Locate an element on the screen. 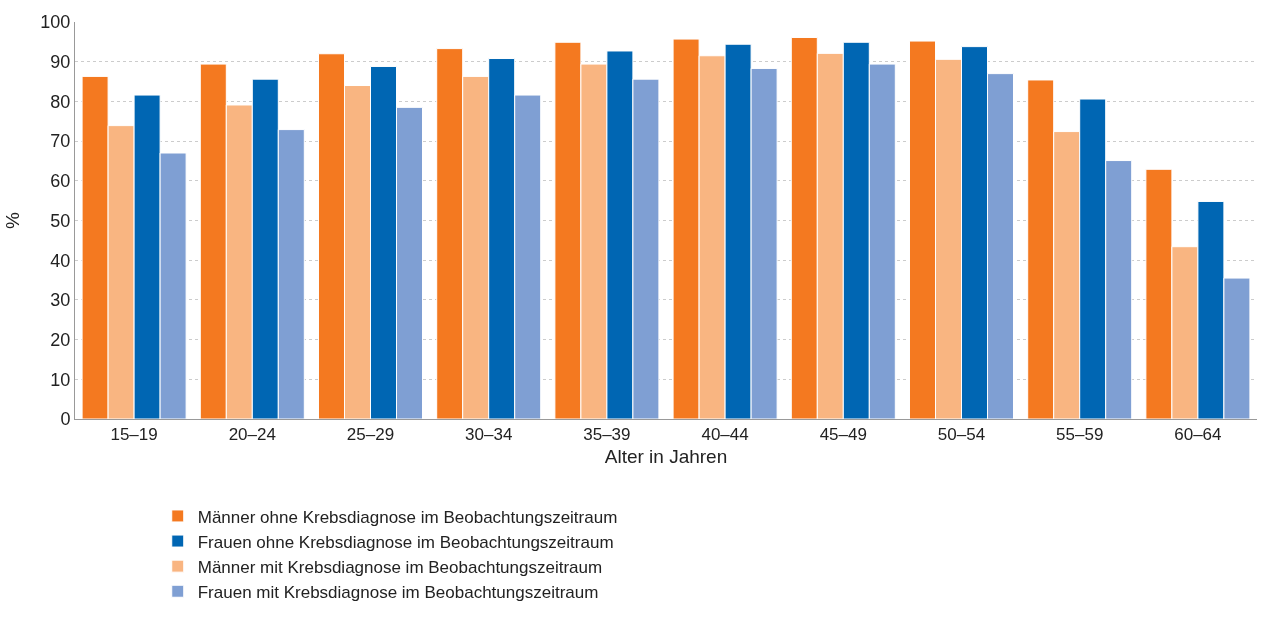 Image resolution: width=1277 pixels, height=621 pixels. x-tick-label: 55–59 is located at coordinates (1080, 435).